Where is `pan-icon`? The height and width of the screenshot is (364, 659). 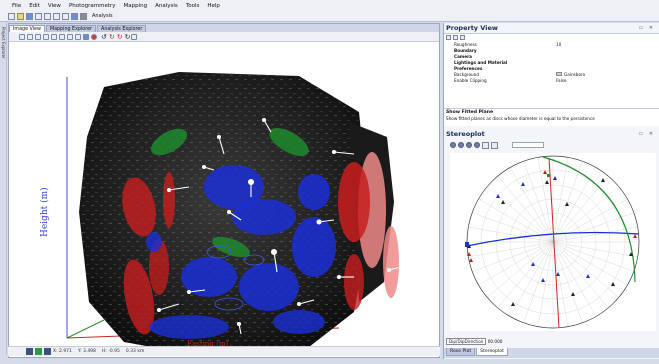 pan-icon is located at coordinates (38, 36).